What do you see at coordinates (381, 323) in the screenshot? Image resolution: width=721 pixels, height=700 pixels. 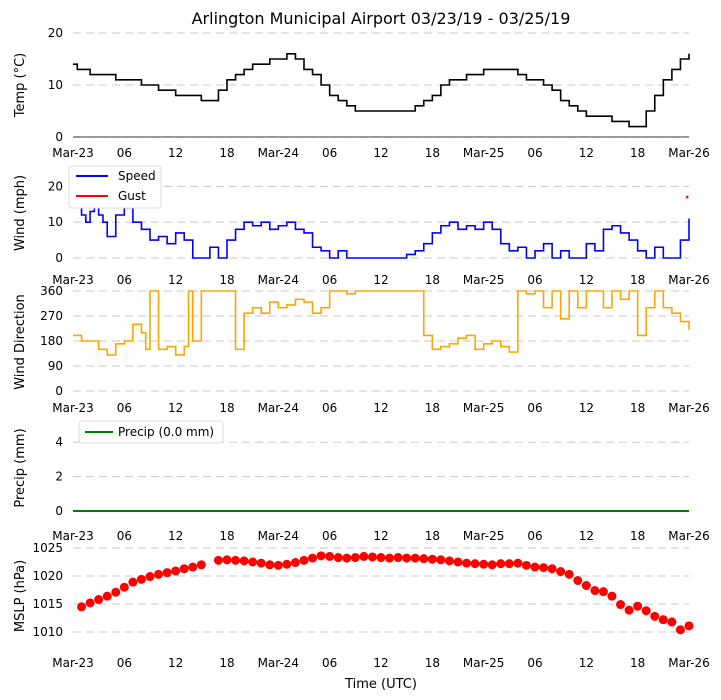 I see `series-line-direction` at bounding box center [381, 323].